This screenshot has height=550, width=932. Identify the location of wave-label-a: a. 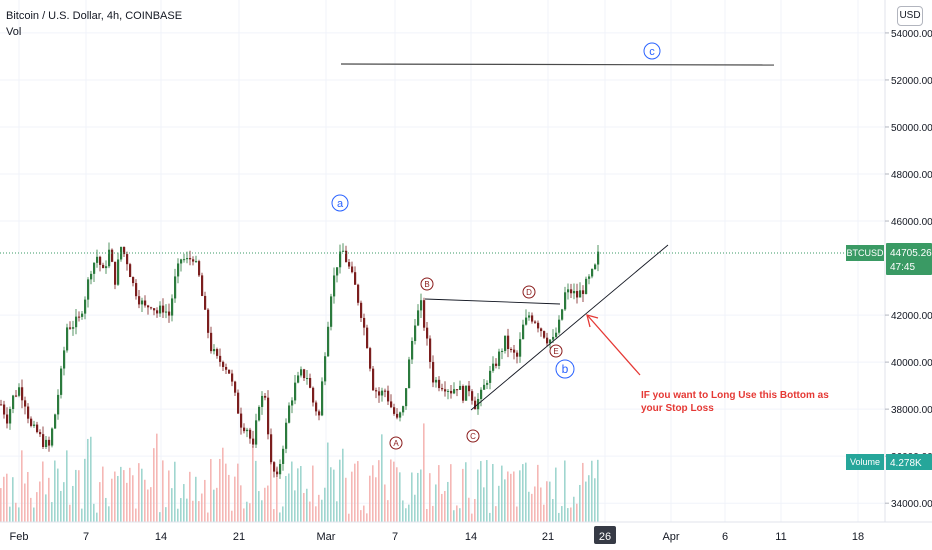
(340, 203).